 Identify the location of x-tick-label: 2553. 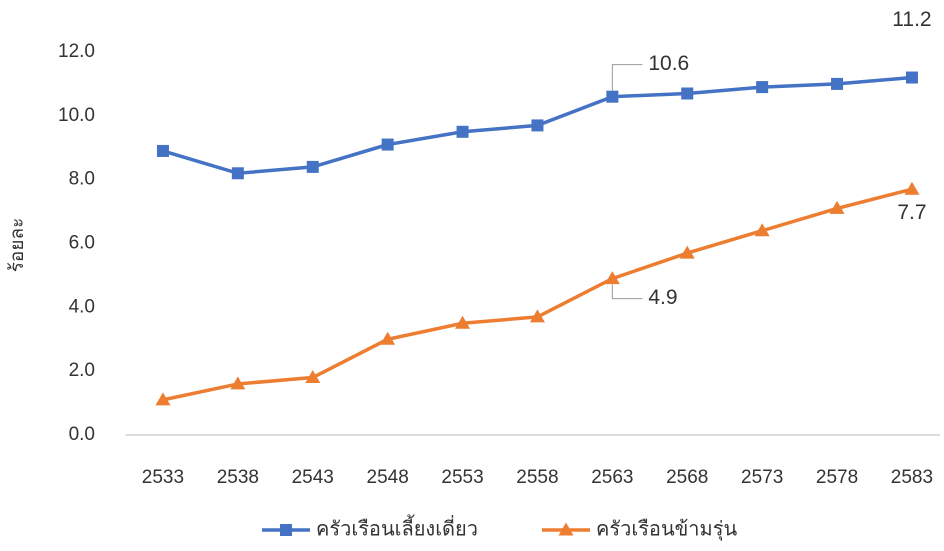
(462, 477).